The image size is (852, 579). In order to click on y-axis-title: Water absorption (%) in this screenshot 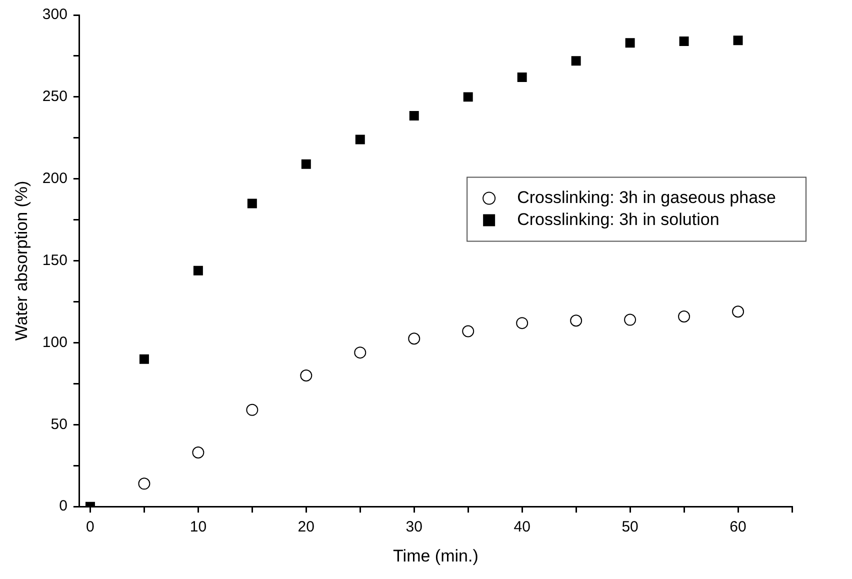, I will do `click(21, 260)`.